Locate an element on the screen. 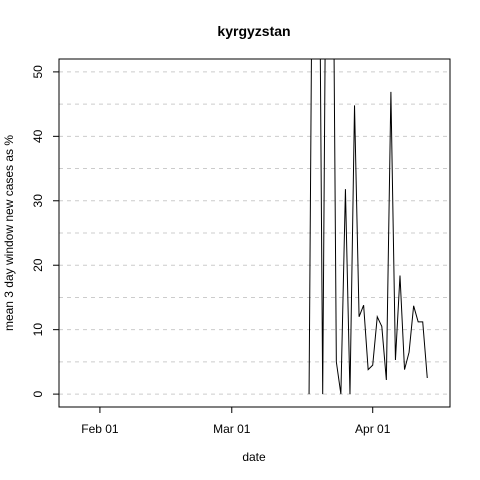 The height and width of the screenshot is (480, 480). y-tick-label: 50 is located at coordinates (38, 72).